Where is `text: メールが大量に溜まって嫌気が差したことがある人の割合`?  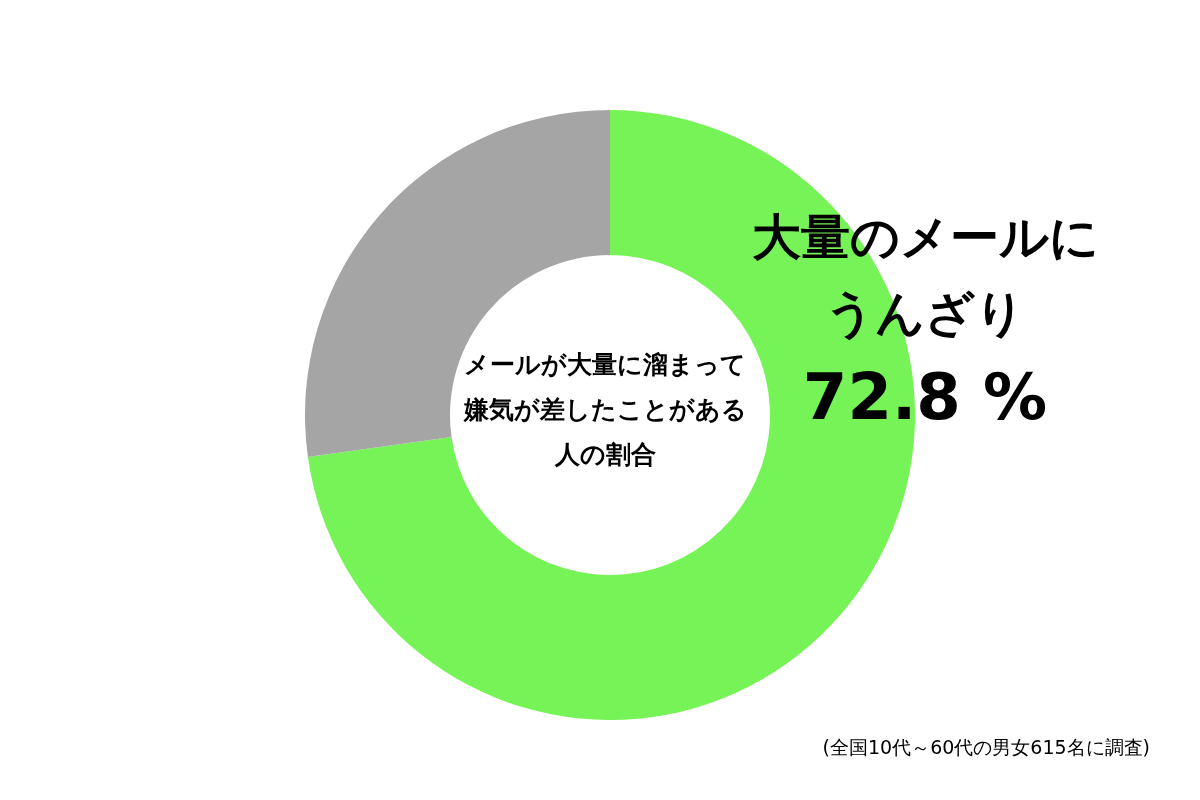
text: メールが大量に溜まって嫌気が差したことがある人の割合 is located at coordinates (605, 410).